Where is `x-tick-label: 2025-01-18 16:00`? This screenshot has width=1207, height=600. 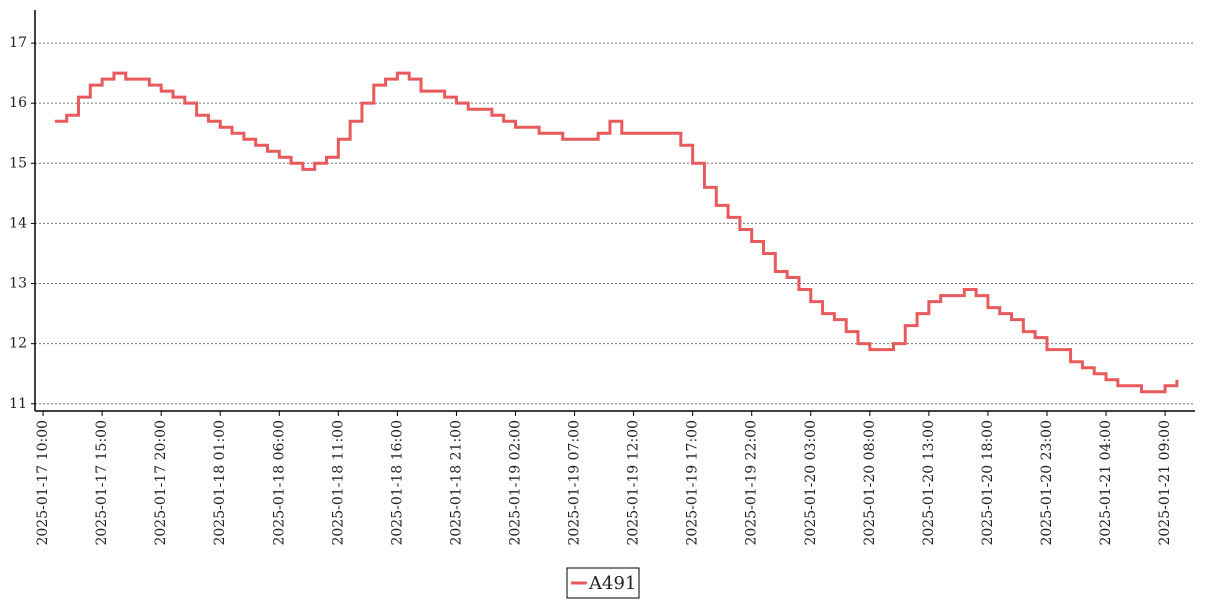 x-tick-label: 2025-01-18 16:00 is located at coordinates (397, 483).